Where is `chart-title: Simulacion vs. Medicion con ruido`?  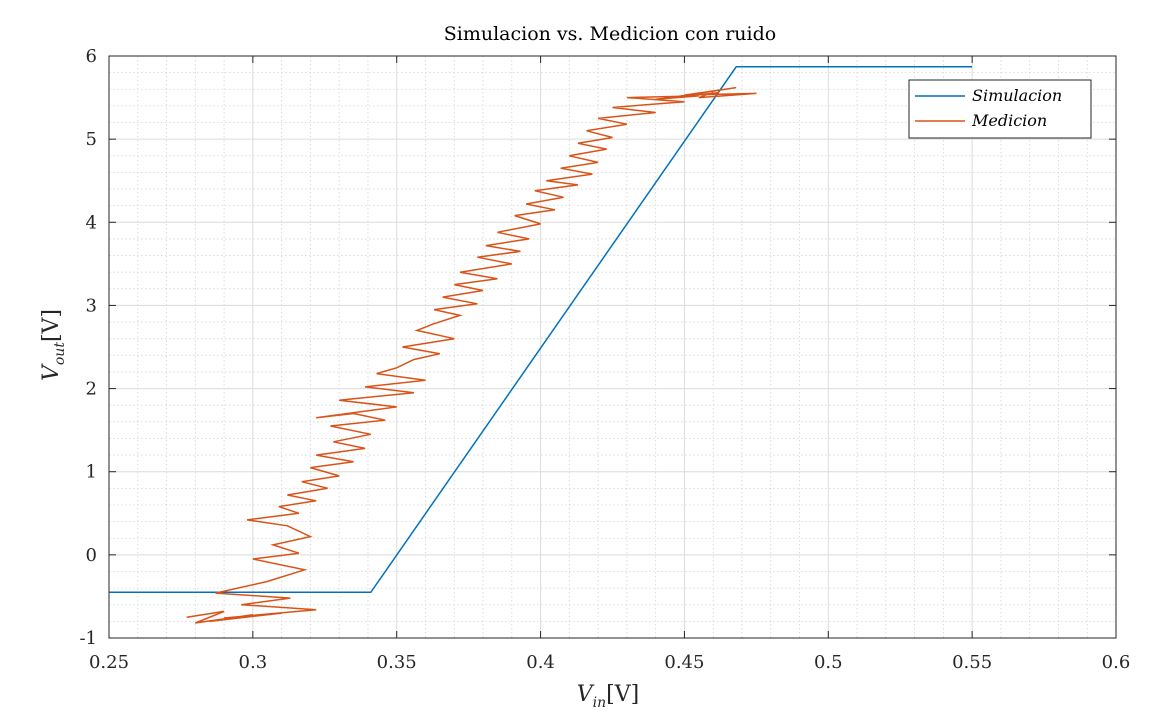 chart-title: Simulacion vs. Medicion con ruido is located at coordinates (610, 34).